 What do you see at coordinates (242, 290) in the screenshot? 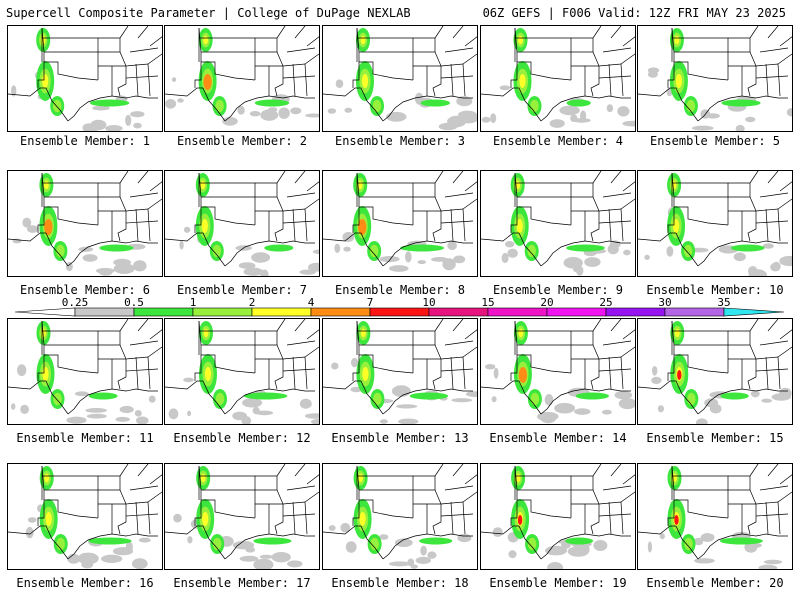
I see `ensemble-member-label: Ensemble Member: 7` at bounding box center [242, 290].